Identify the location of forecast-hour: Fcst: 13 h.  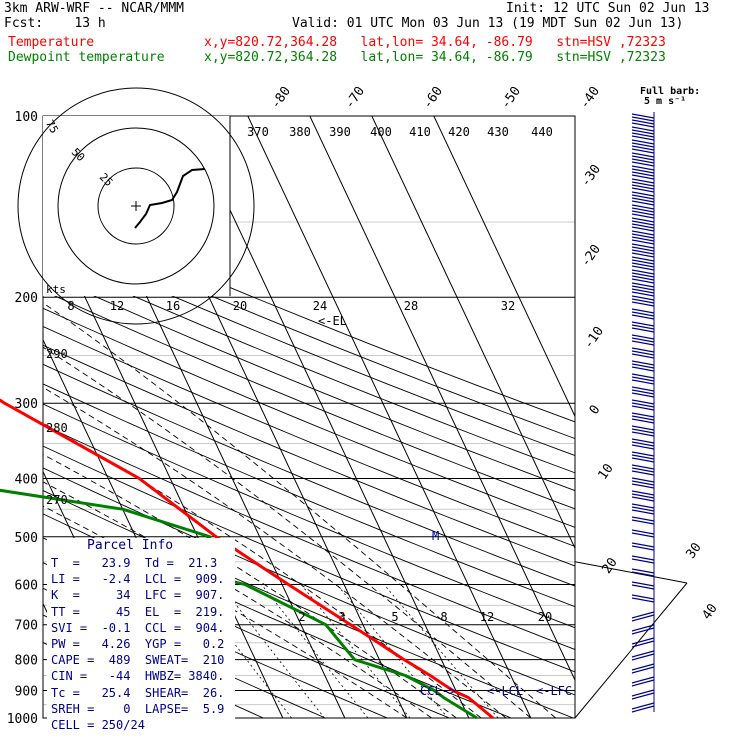
(55, 23).